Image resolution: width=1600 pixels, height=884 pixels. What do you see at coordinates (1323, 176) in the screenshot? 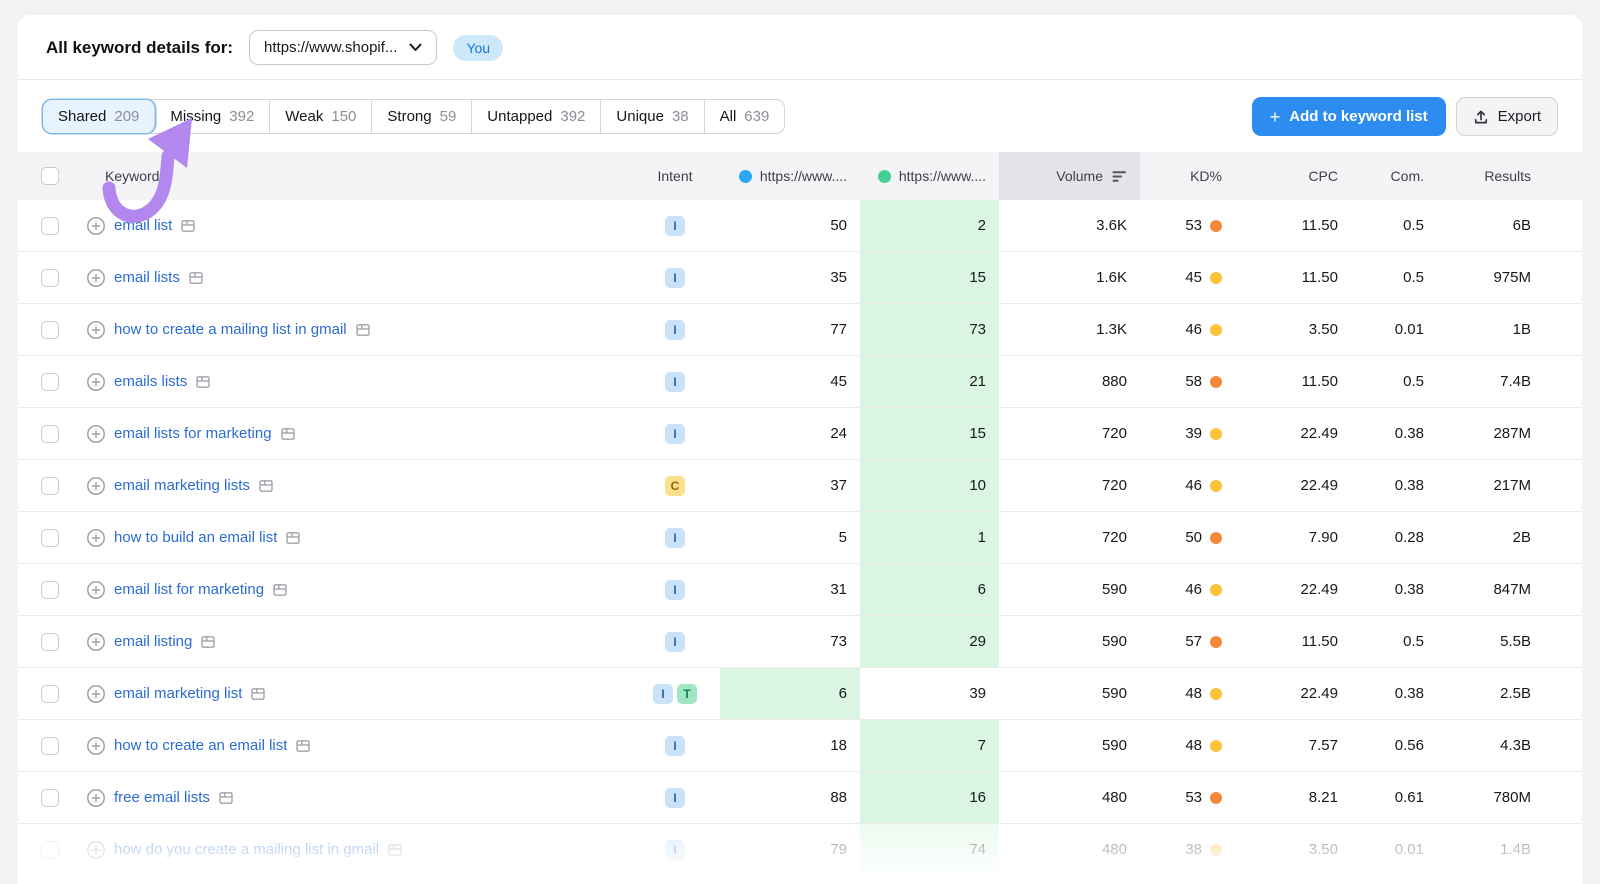
I see `column-header-cpc: CPC` at bounding box center [1323, 176].